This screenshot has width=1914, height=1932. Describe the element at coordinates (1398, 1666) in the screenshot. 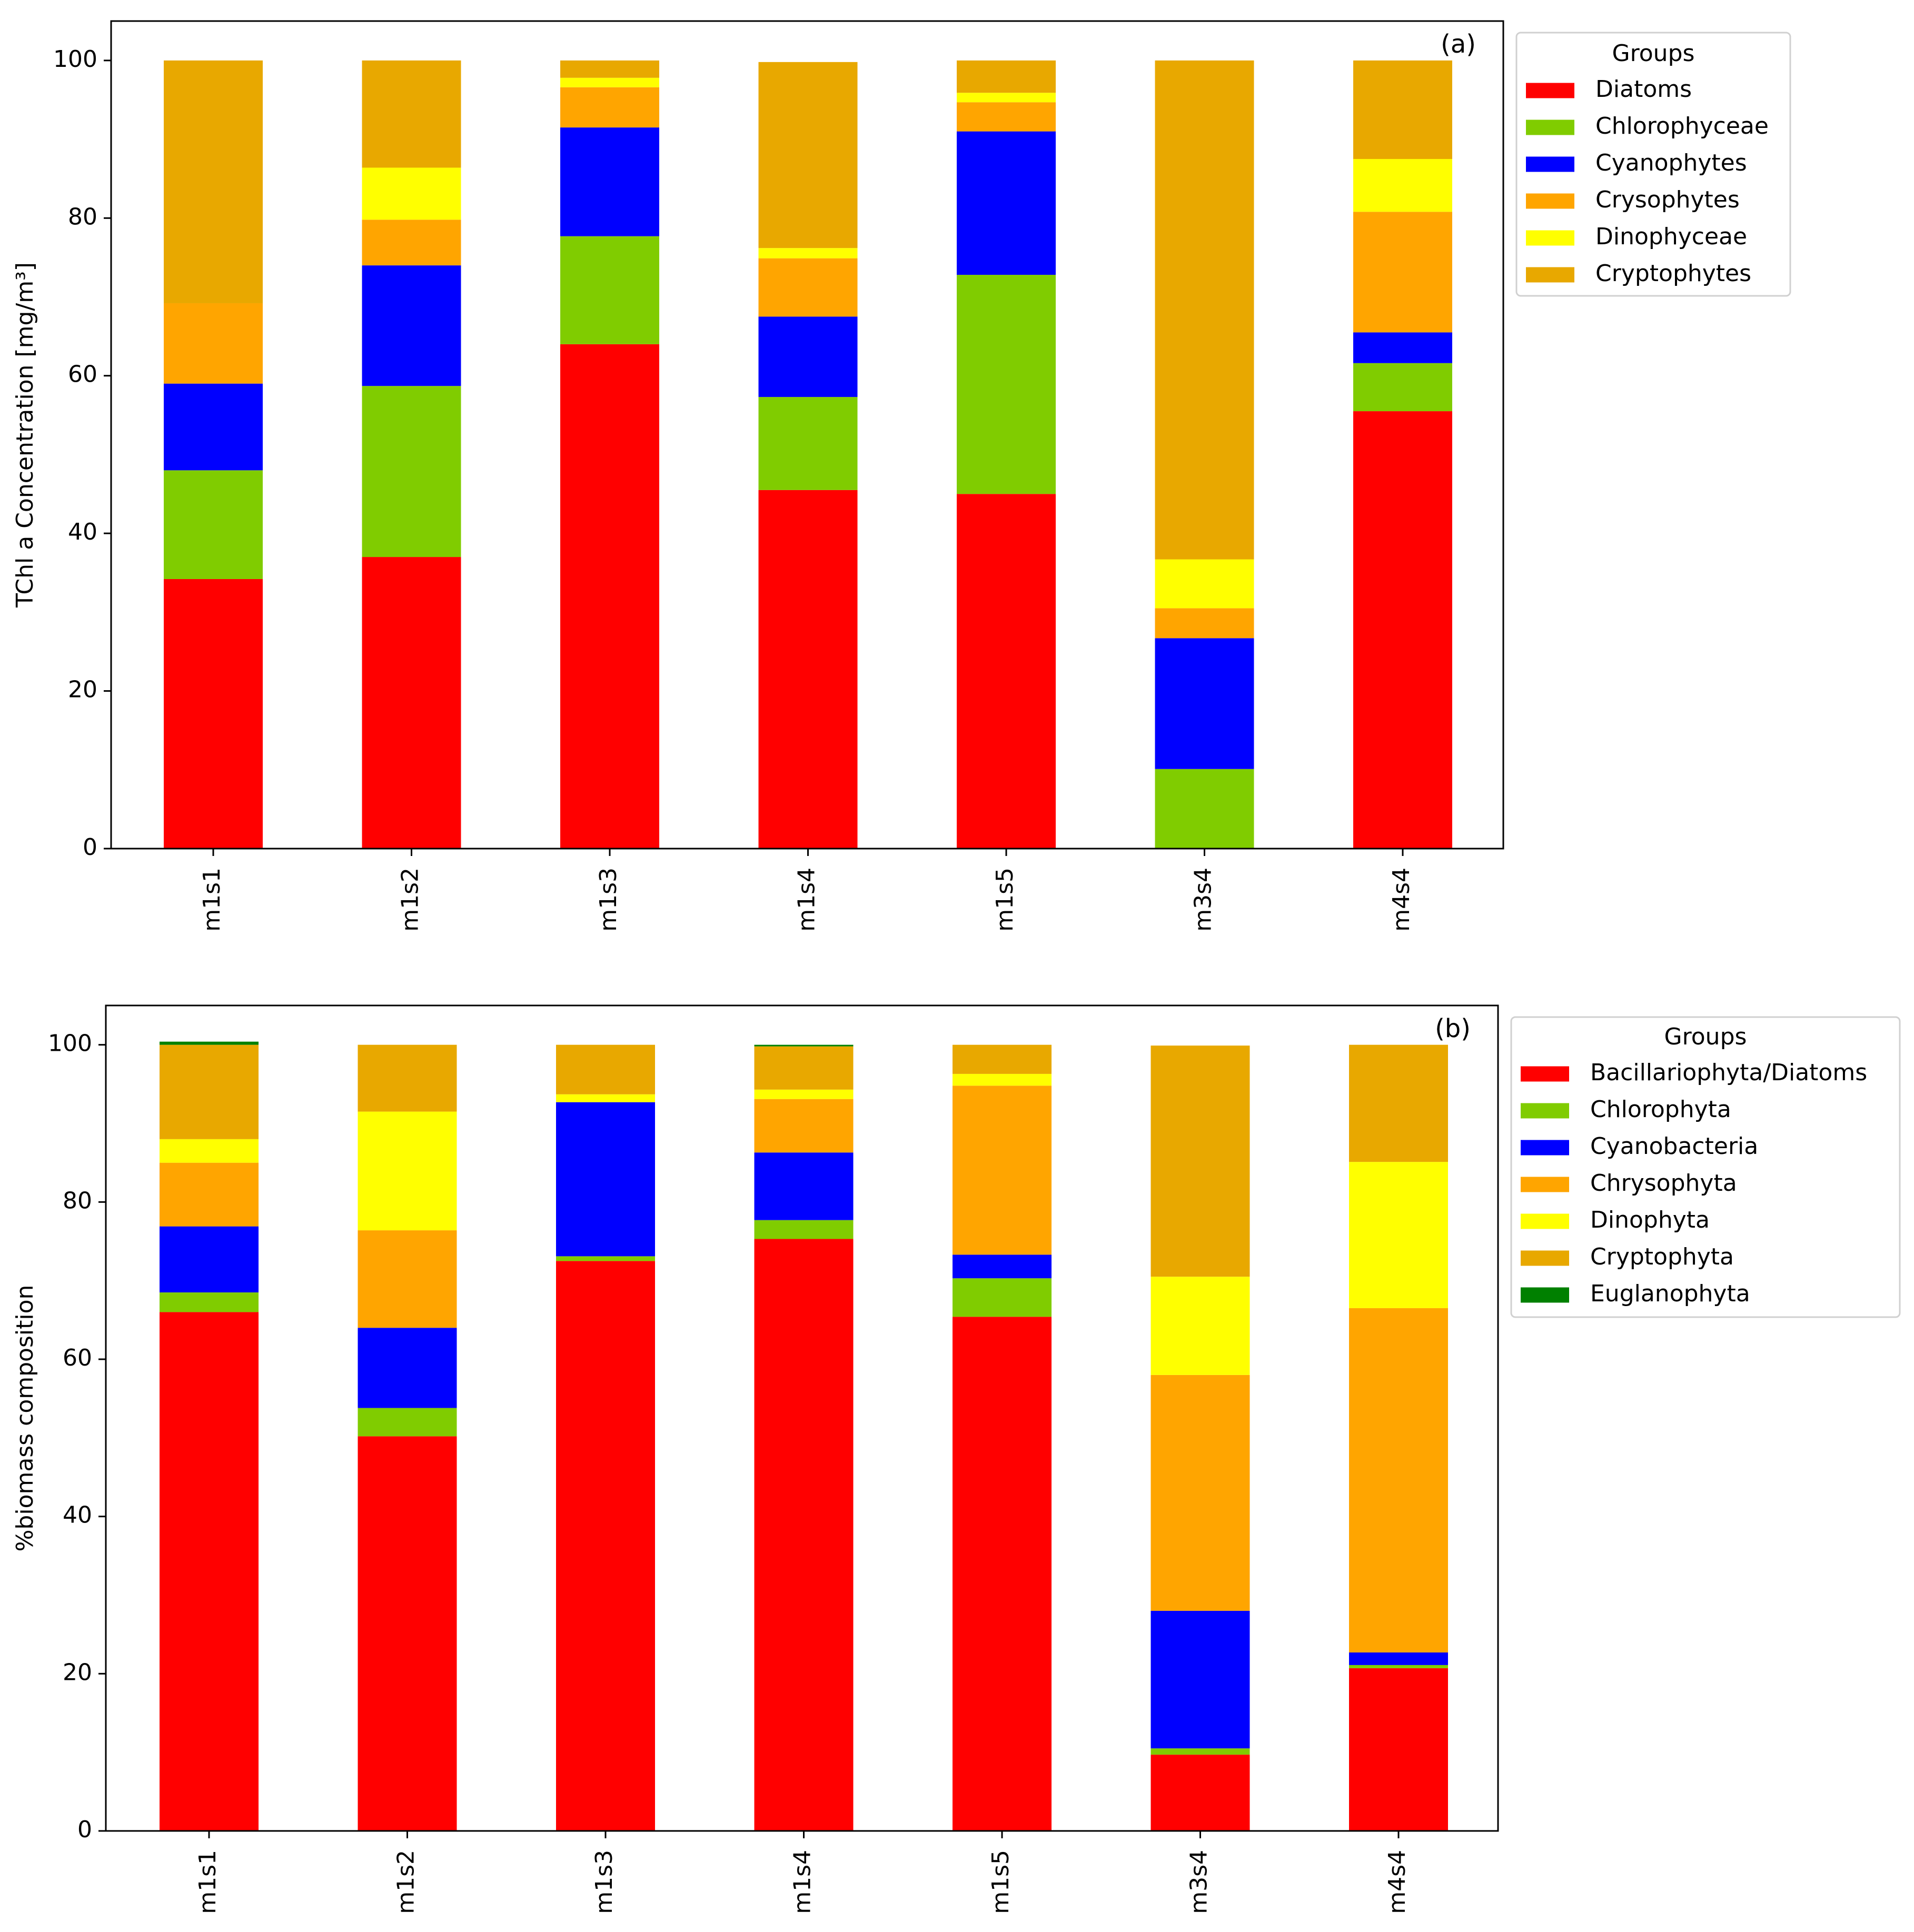

I see `bar-m4s4-chlorophyta` at that location.